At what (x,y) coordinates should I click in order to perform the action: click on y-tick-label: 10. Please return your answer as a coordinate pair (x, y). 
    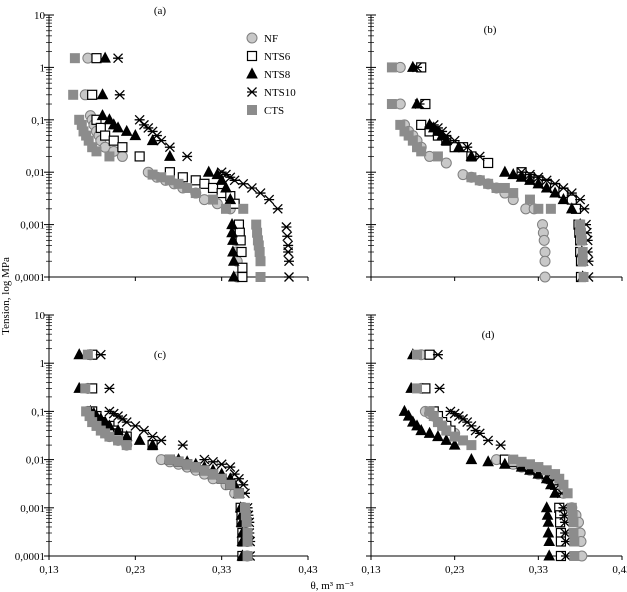
    Looking at the image, I should click on (40, 16).